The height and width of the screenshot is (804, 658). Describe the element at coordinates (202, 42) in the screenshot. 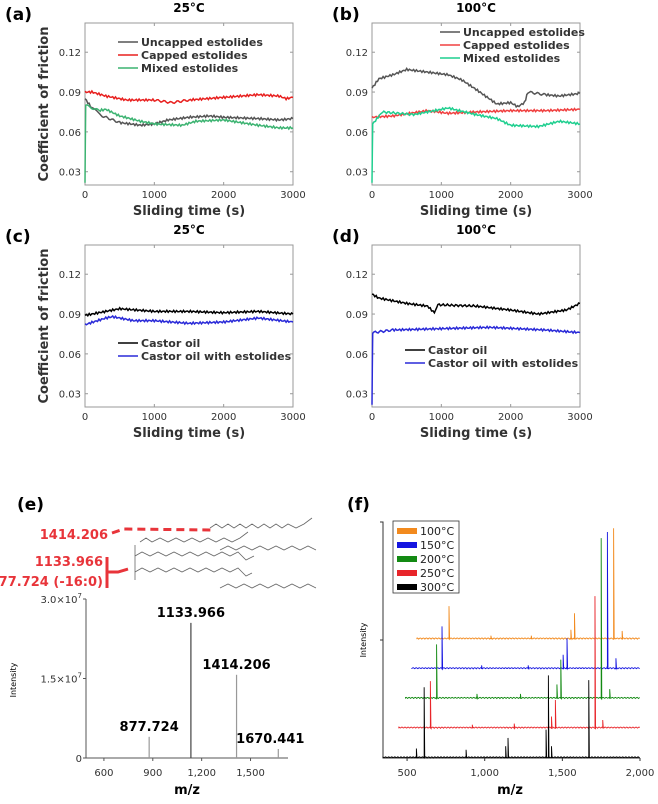

I see `legend-label: Uncapped estolides` at that location.